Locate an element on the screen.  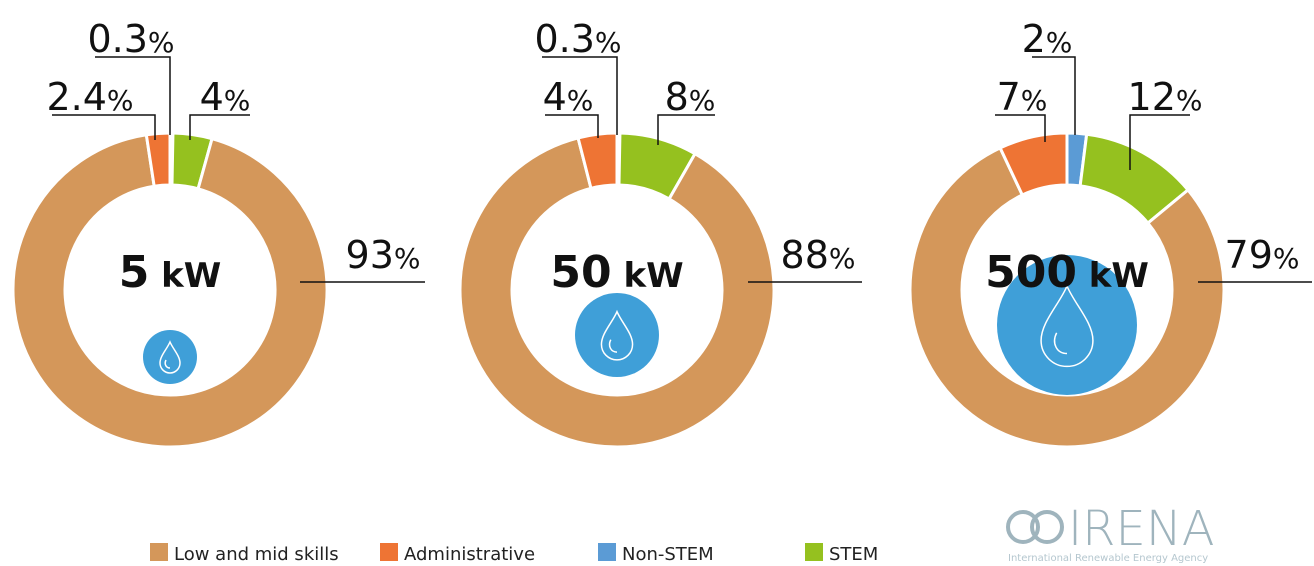
value-label: 2.4% is located at coordinates (89, 97).